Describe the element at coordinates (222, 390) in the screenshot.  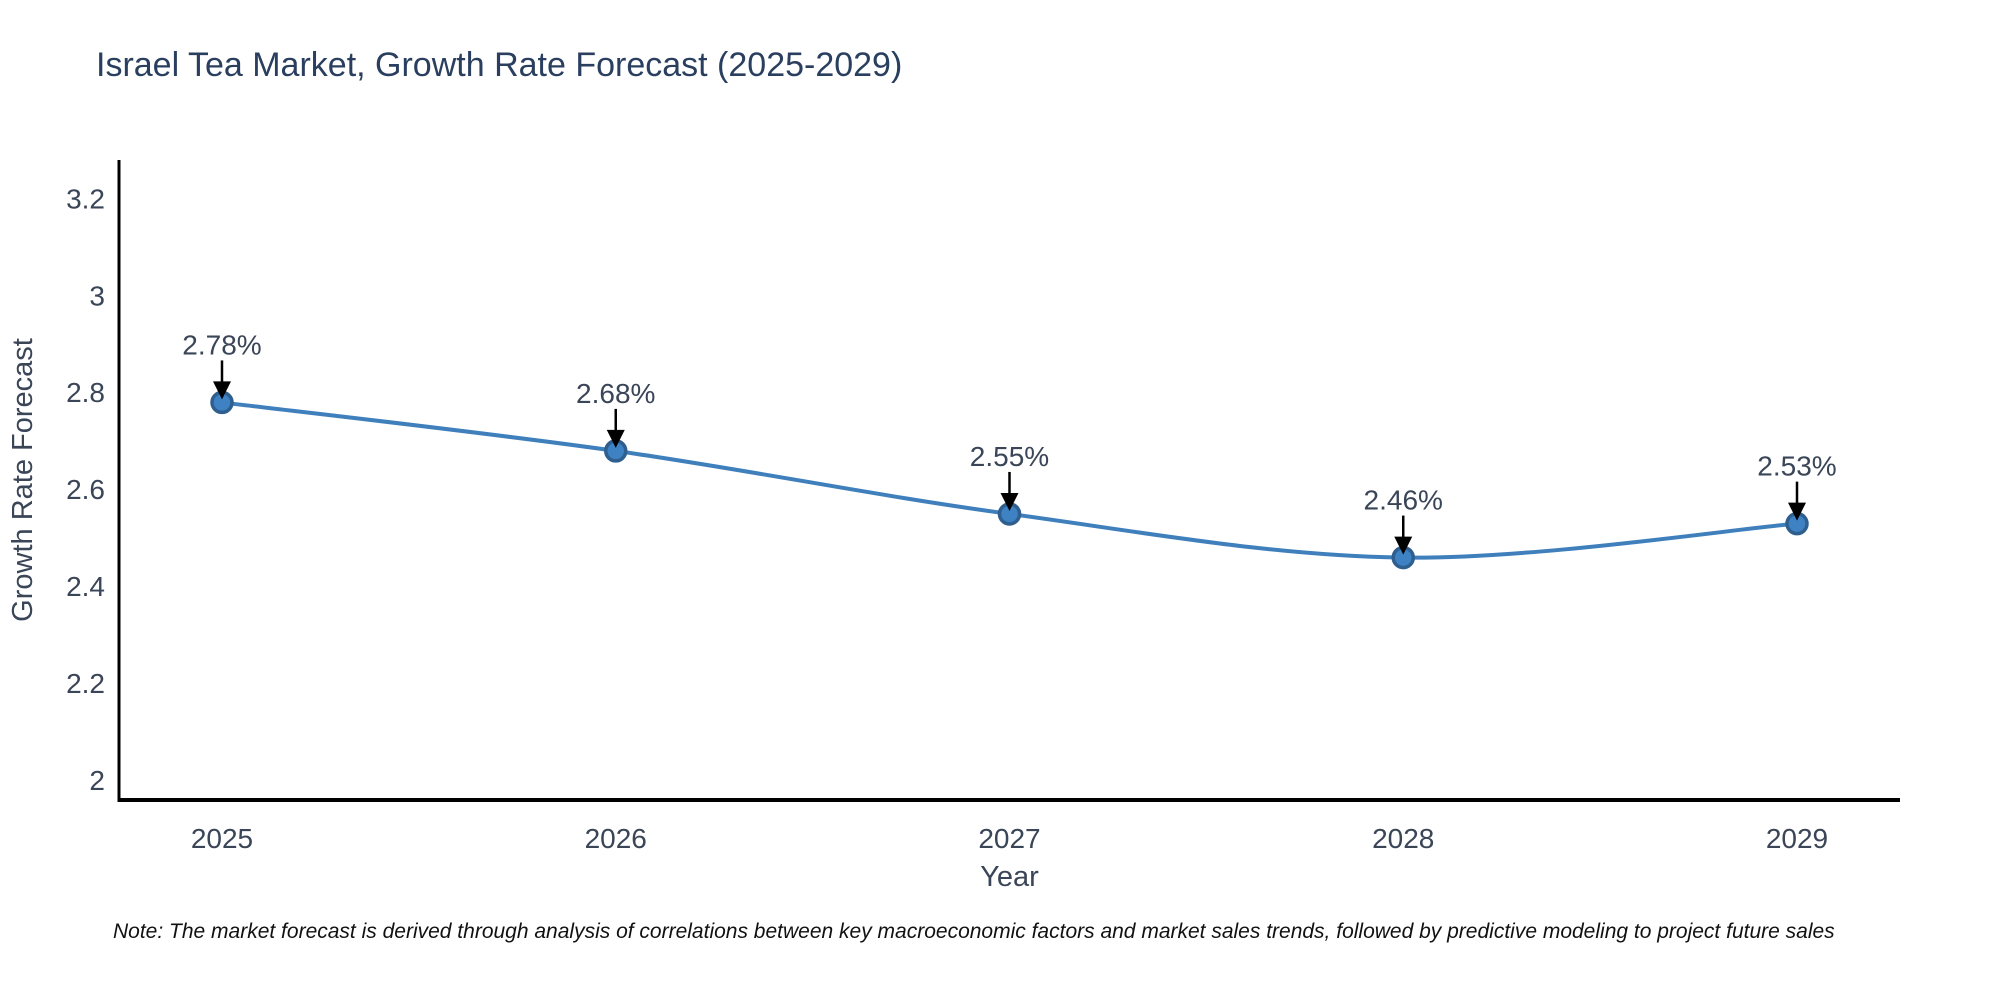
I see `annotation-arrowhead-2025` at that location.